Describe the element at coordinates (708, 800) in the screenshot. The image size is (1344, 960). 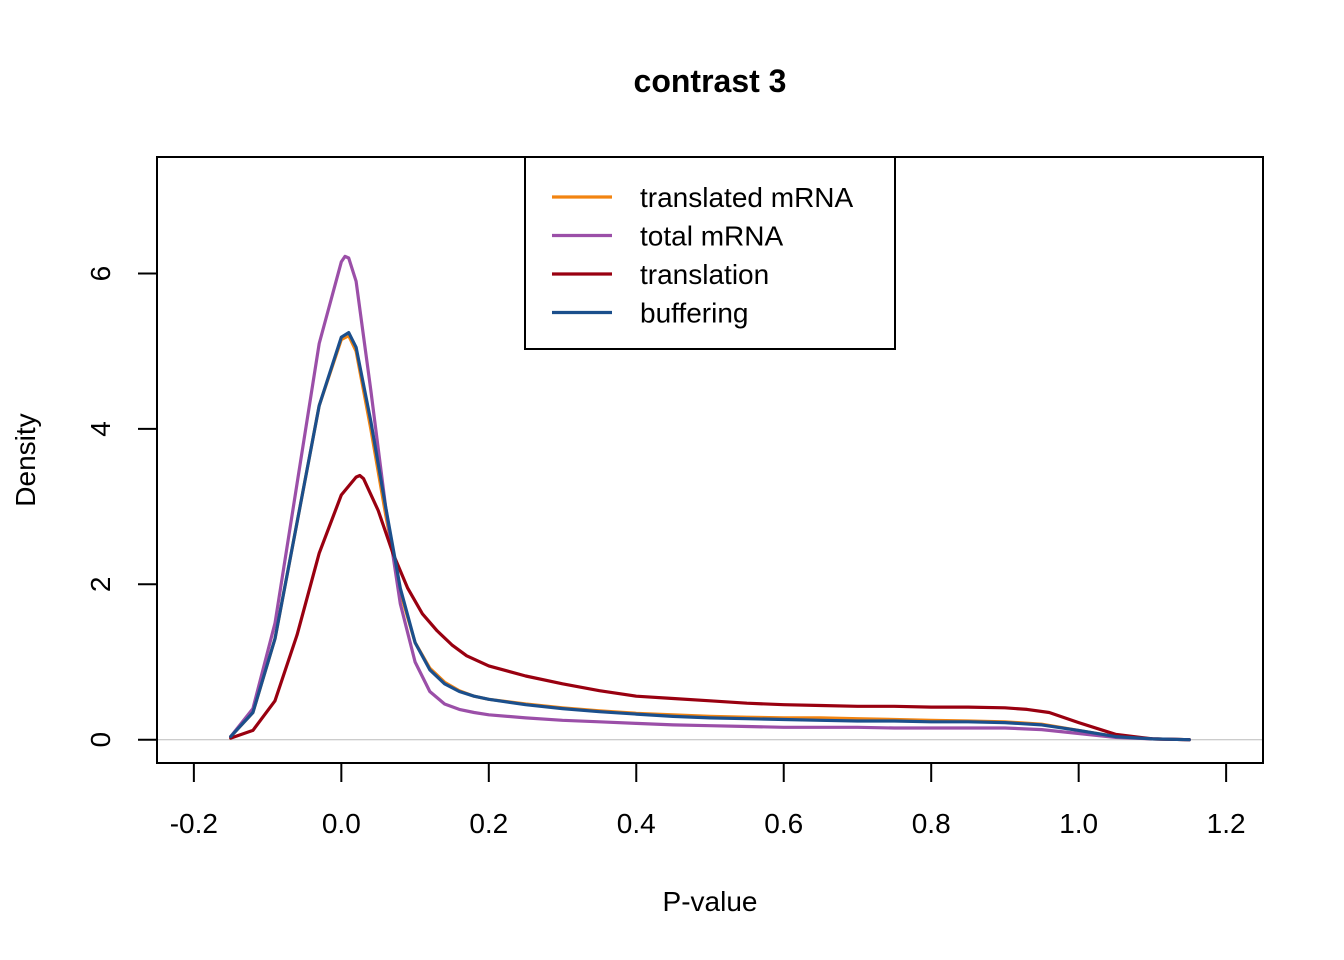
I see `x-axis: -0.2 0.0 0.2 0.4 0.6 0.8 1.0 1.2` at that location.